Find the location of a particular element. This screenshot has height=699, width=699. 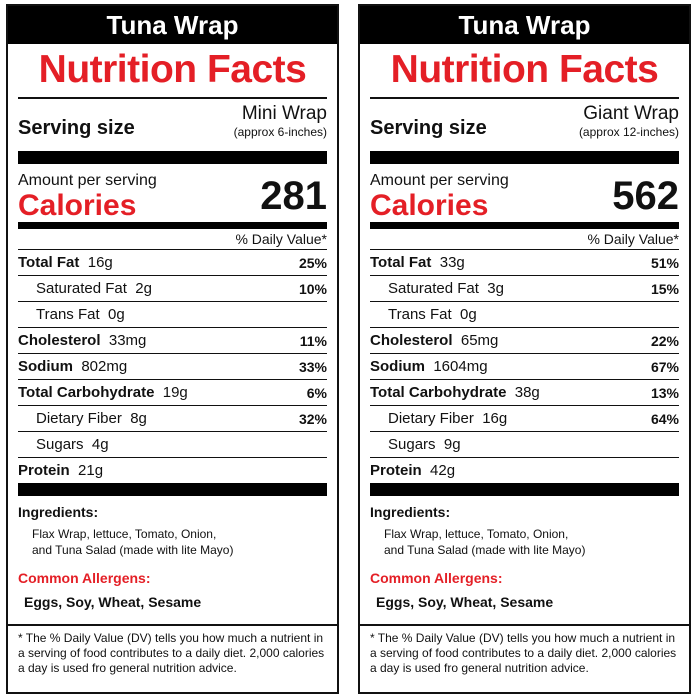

nutrient-amount: 4g is located at coordinates (100, 444).